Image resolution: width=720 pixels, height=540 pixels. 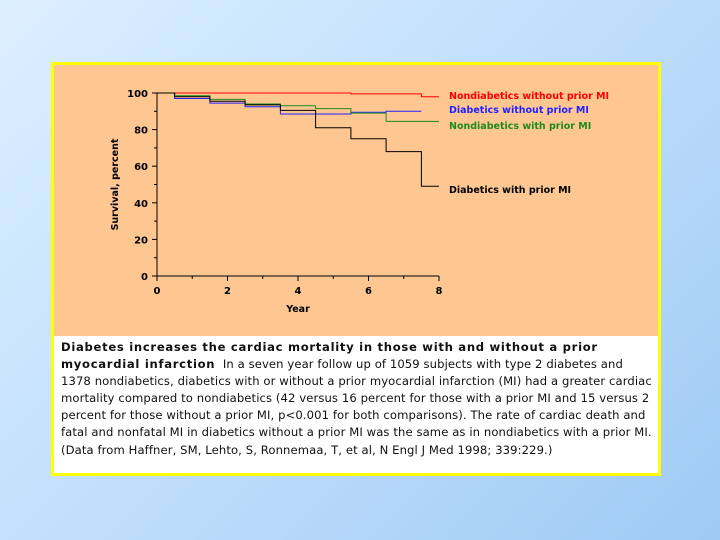 What do you see at coordinates (141, 167) in the screenshot?
I see `y-tick-label: 60` at bounding box center [141, 167].